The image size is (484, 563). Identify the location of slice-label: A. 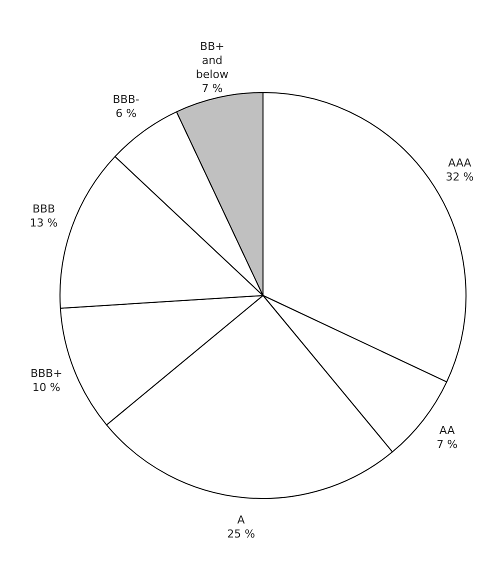
(241, 519).